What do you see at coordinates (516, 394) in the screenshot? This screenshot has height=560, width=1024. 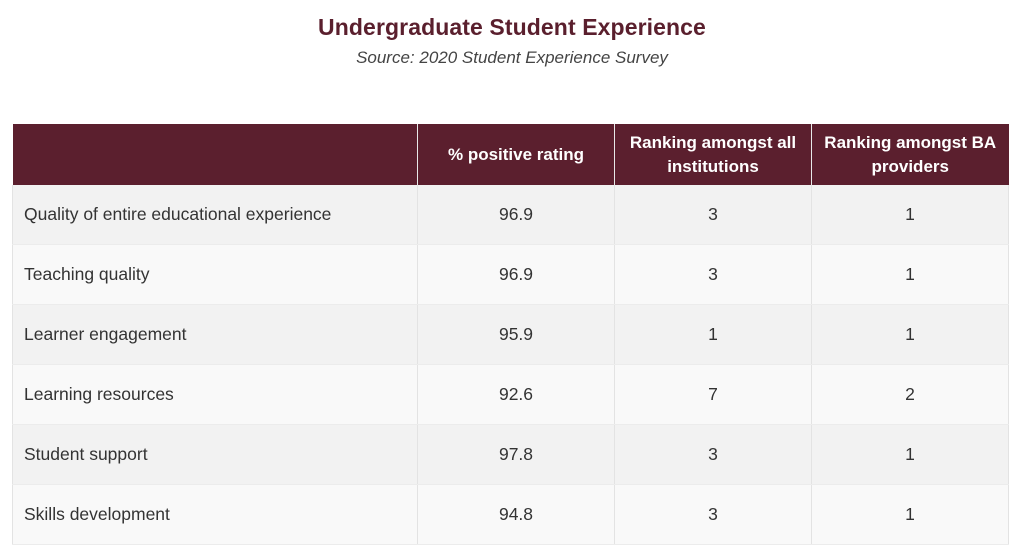 I see `cell-positive-rating: 92.6` at bounding box center [516, 394].